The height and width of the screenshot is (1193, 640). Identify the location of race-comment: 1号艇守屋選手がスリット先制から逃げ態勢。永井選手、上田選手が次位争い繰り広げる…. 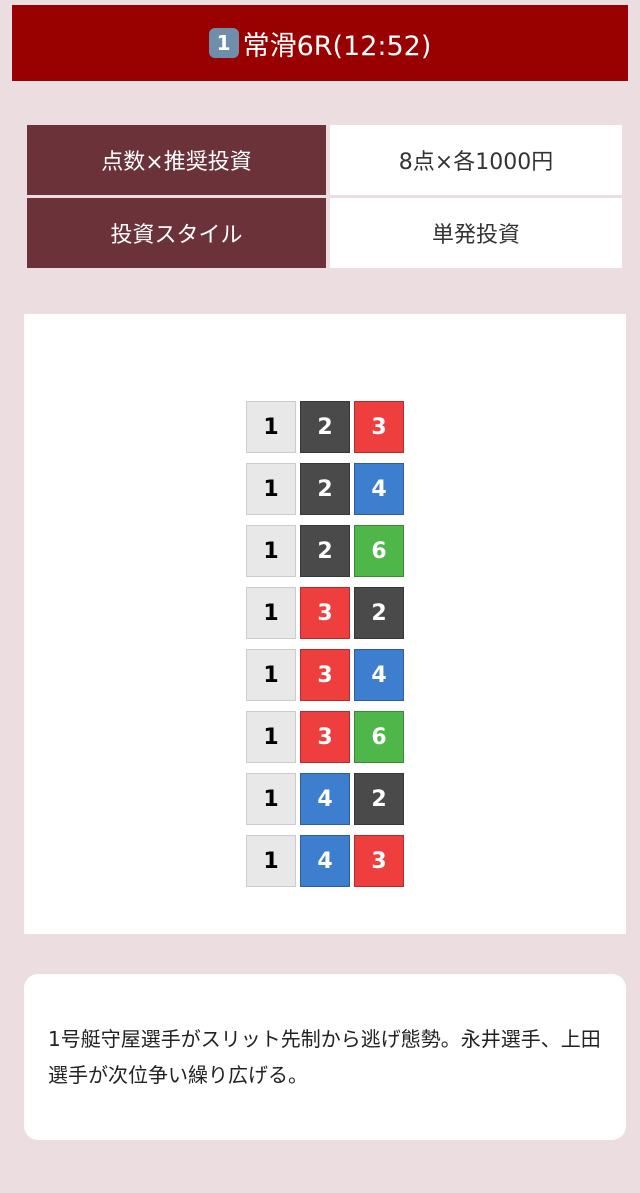
(325, 1057).